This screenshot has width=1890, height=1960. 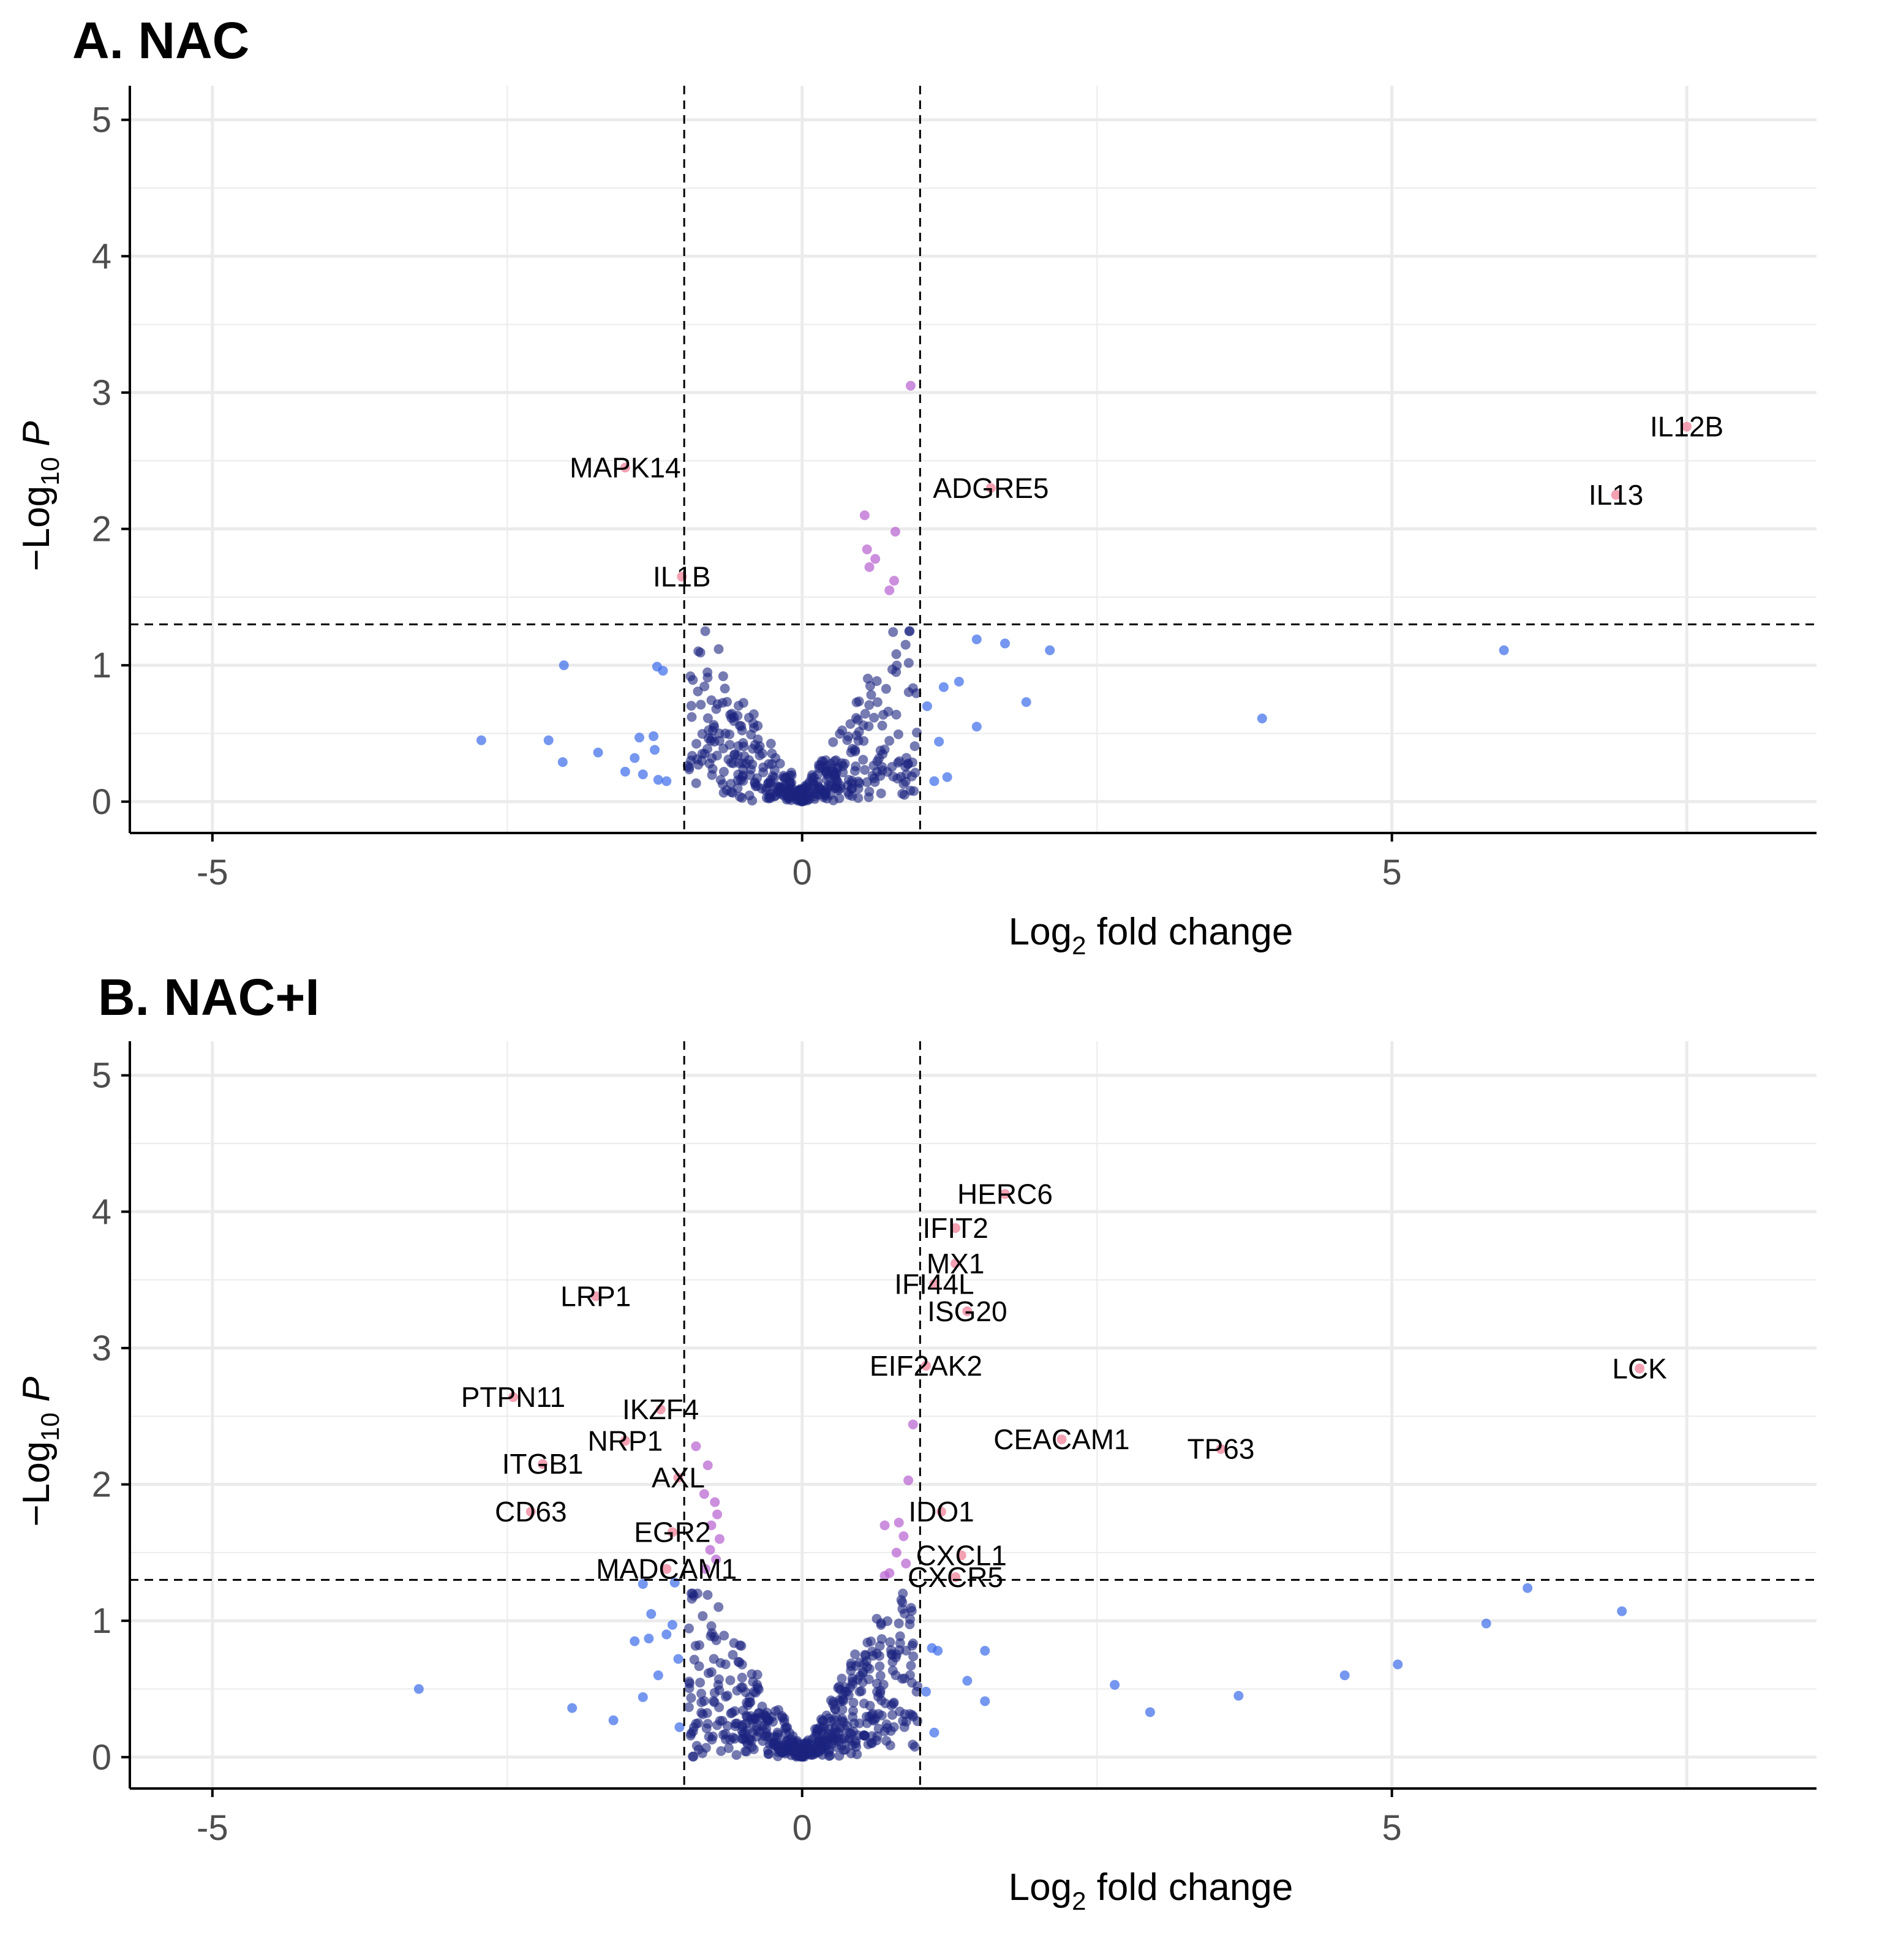 What do you see at coordinates (1616, 495) in the screenshot?
I see `gene-label: IL13` at bounding box center [1616, 495].